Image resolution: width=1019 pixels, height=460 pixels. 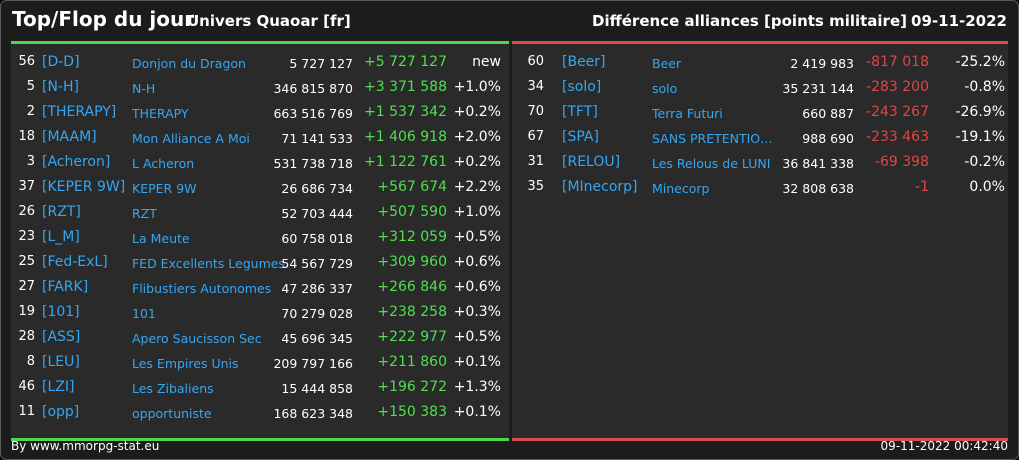 I want to click on alliance-points: 663 516 769, so click(x=313, y=113).